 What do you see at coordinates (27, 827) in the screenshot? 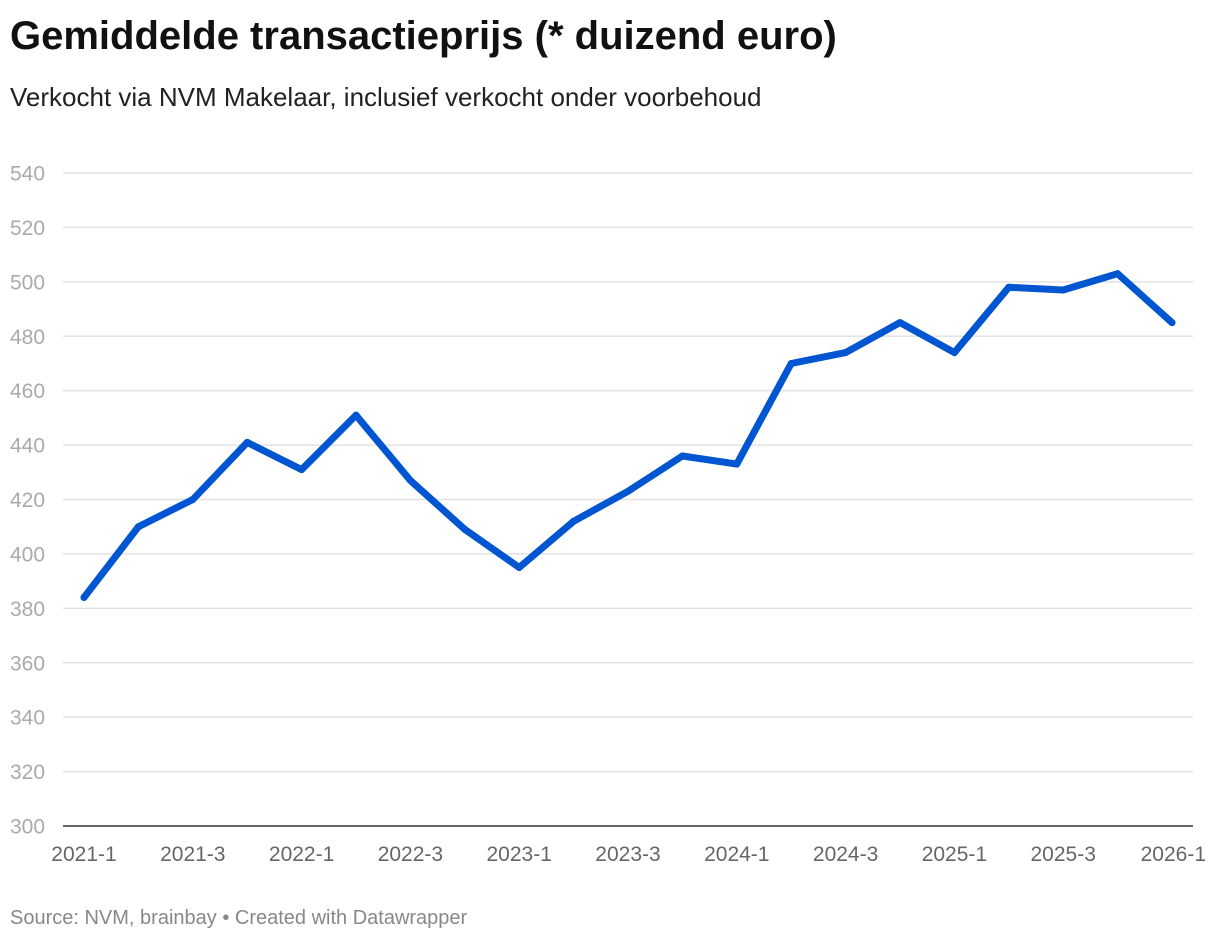
I see `y-tick-label-300: 300` at bounding box center [27, 827].